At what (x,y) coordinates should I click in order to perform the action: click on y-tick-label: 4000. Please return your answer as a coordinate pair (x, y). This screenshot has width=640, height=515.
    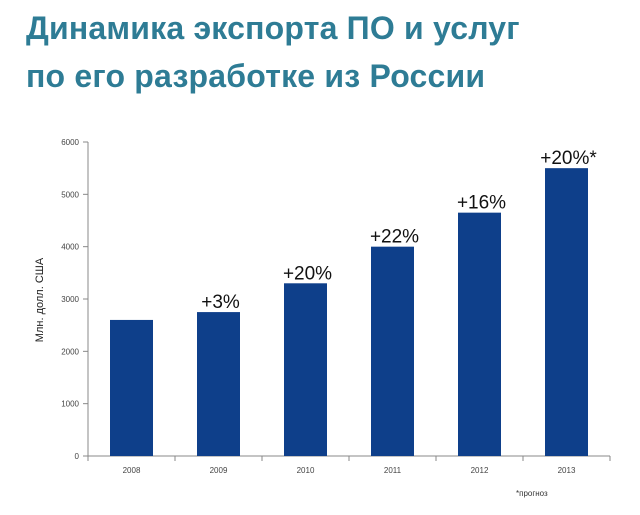
    Looking at the image, I should click on (70, 247).